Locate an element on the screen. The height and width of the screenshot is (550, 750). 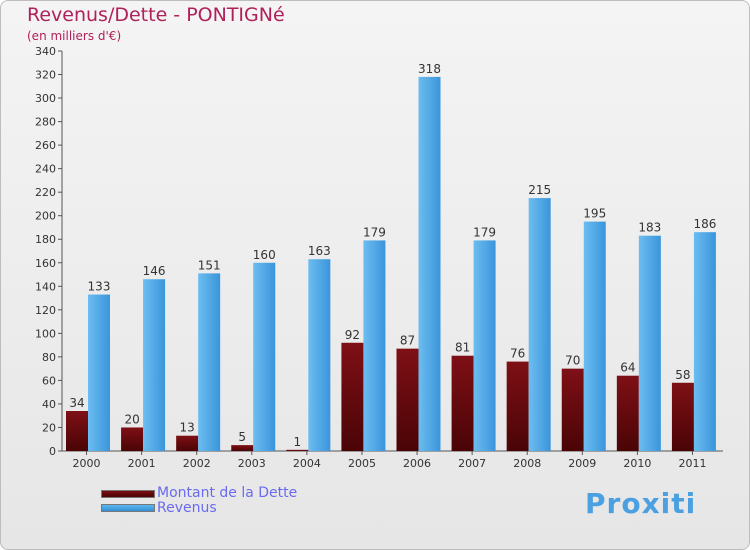
y-tick-label: 340 is located at coordinates (45, 51).